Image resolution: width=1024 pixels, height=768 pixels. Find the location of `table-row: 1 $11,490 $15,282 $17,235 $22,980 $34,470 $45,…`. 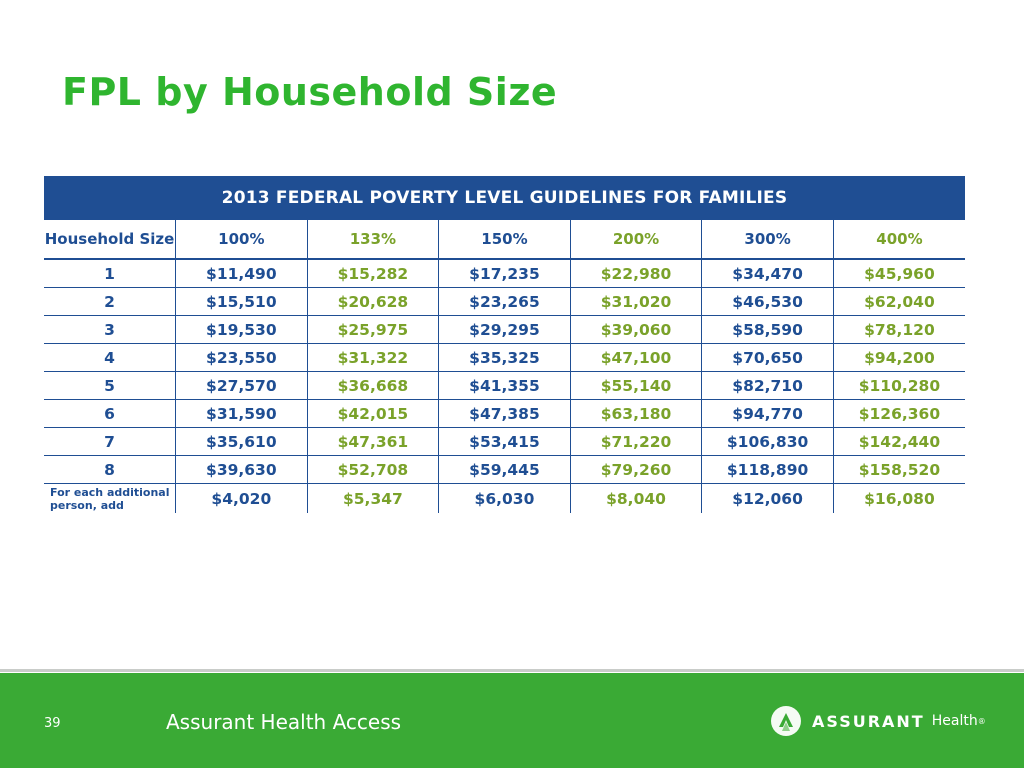

table-row: 1 $11,490 $15,282 $17,235 $22,980 $34,470 $45,… is located at coordinates (504, 273).